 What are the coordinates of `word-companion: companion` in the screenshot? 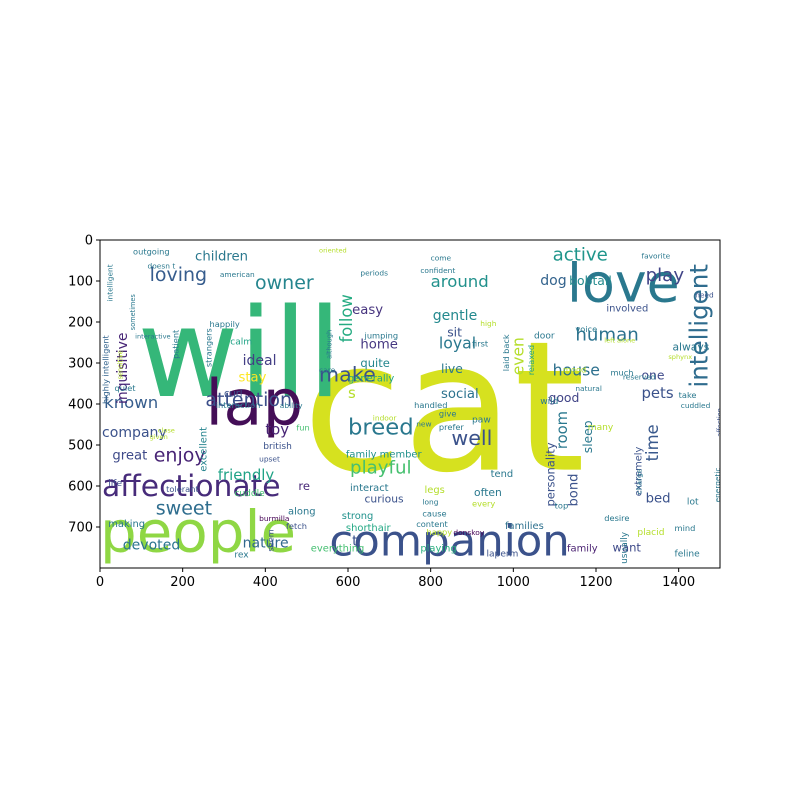 It's located at (449, 542).